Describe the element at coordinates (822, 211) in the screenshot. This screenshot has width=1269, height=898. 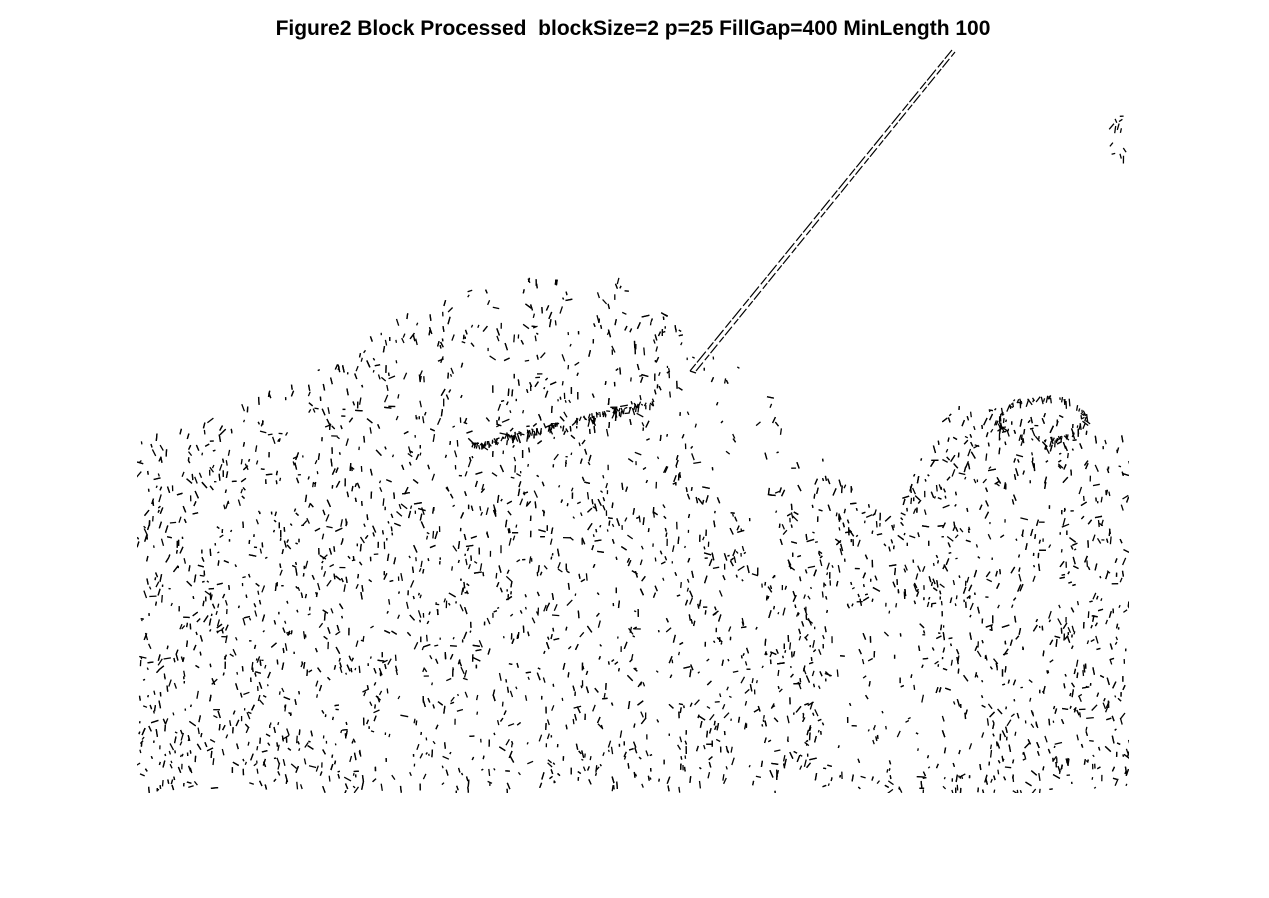
I see `pole-edge-lines` at that location.